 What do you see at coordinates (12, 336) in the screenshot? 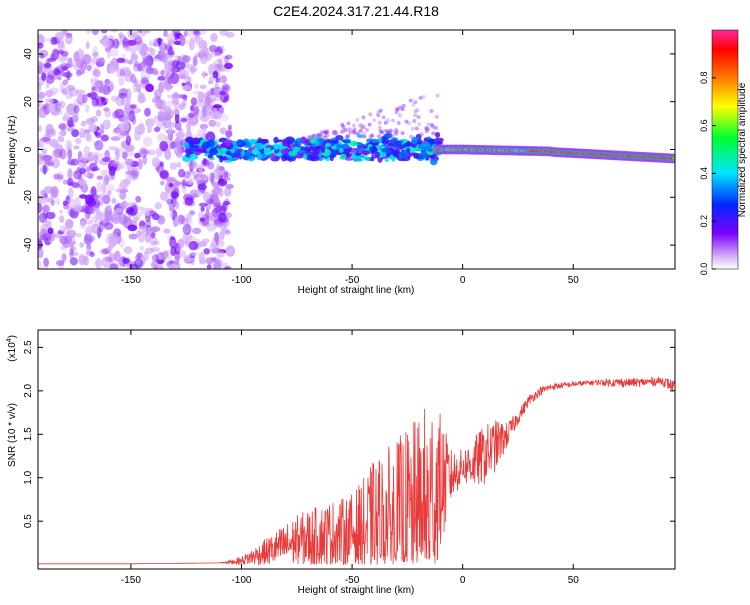
I see `snr-scale-close: )` at bounding box center [12, 336].